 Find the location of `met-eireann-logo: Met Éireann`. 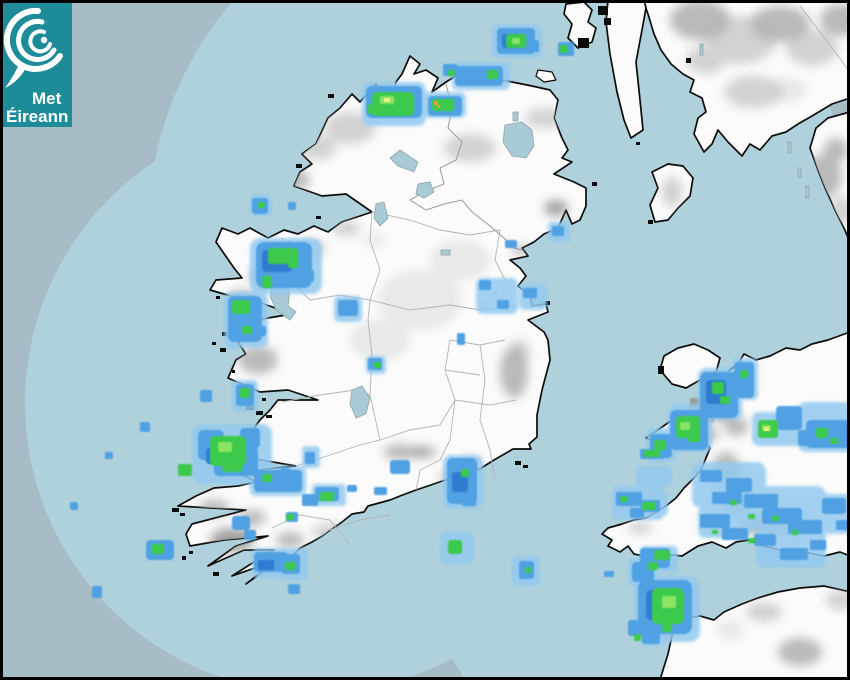

met-eireann-logo: Met Éireann is located at coordinates (37, 64).